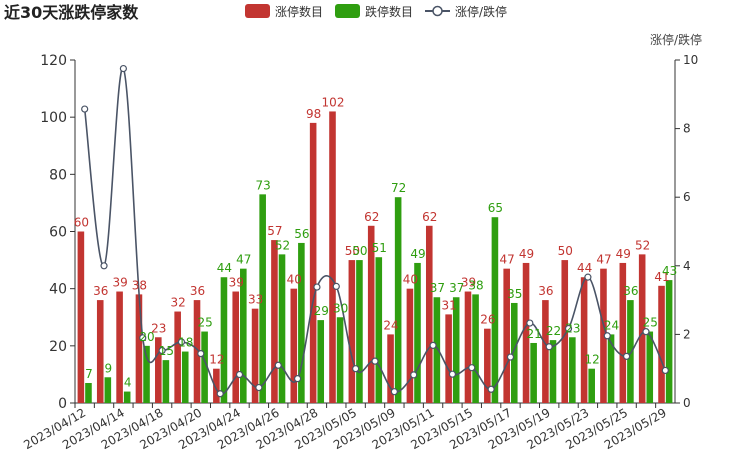 This screenshot has height=467, width=750. Describe the element at coordinates (119, 283) in the screenshot. I see `limit-up-value-label: 39` at that location.